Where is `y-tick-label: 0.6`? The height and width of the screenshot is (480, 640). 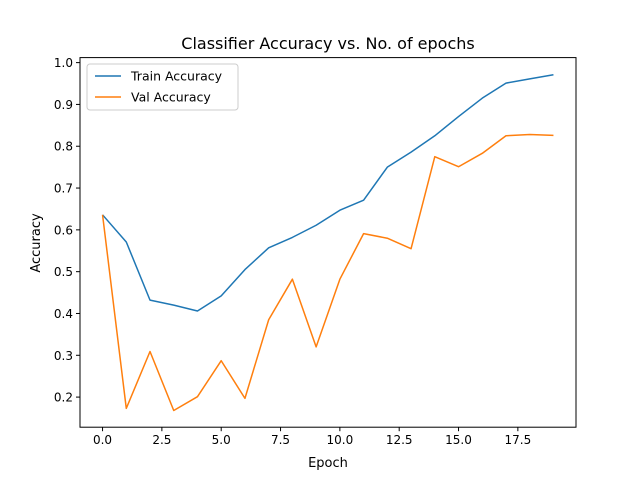
y-tick-label: 0.6 is located at coordinates (63, 230).